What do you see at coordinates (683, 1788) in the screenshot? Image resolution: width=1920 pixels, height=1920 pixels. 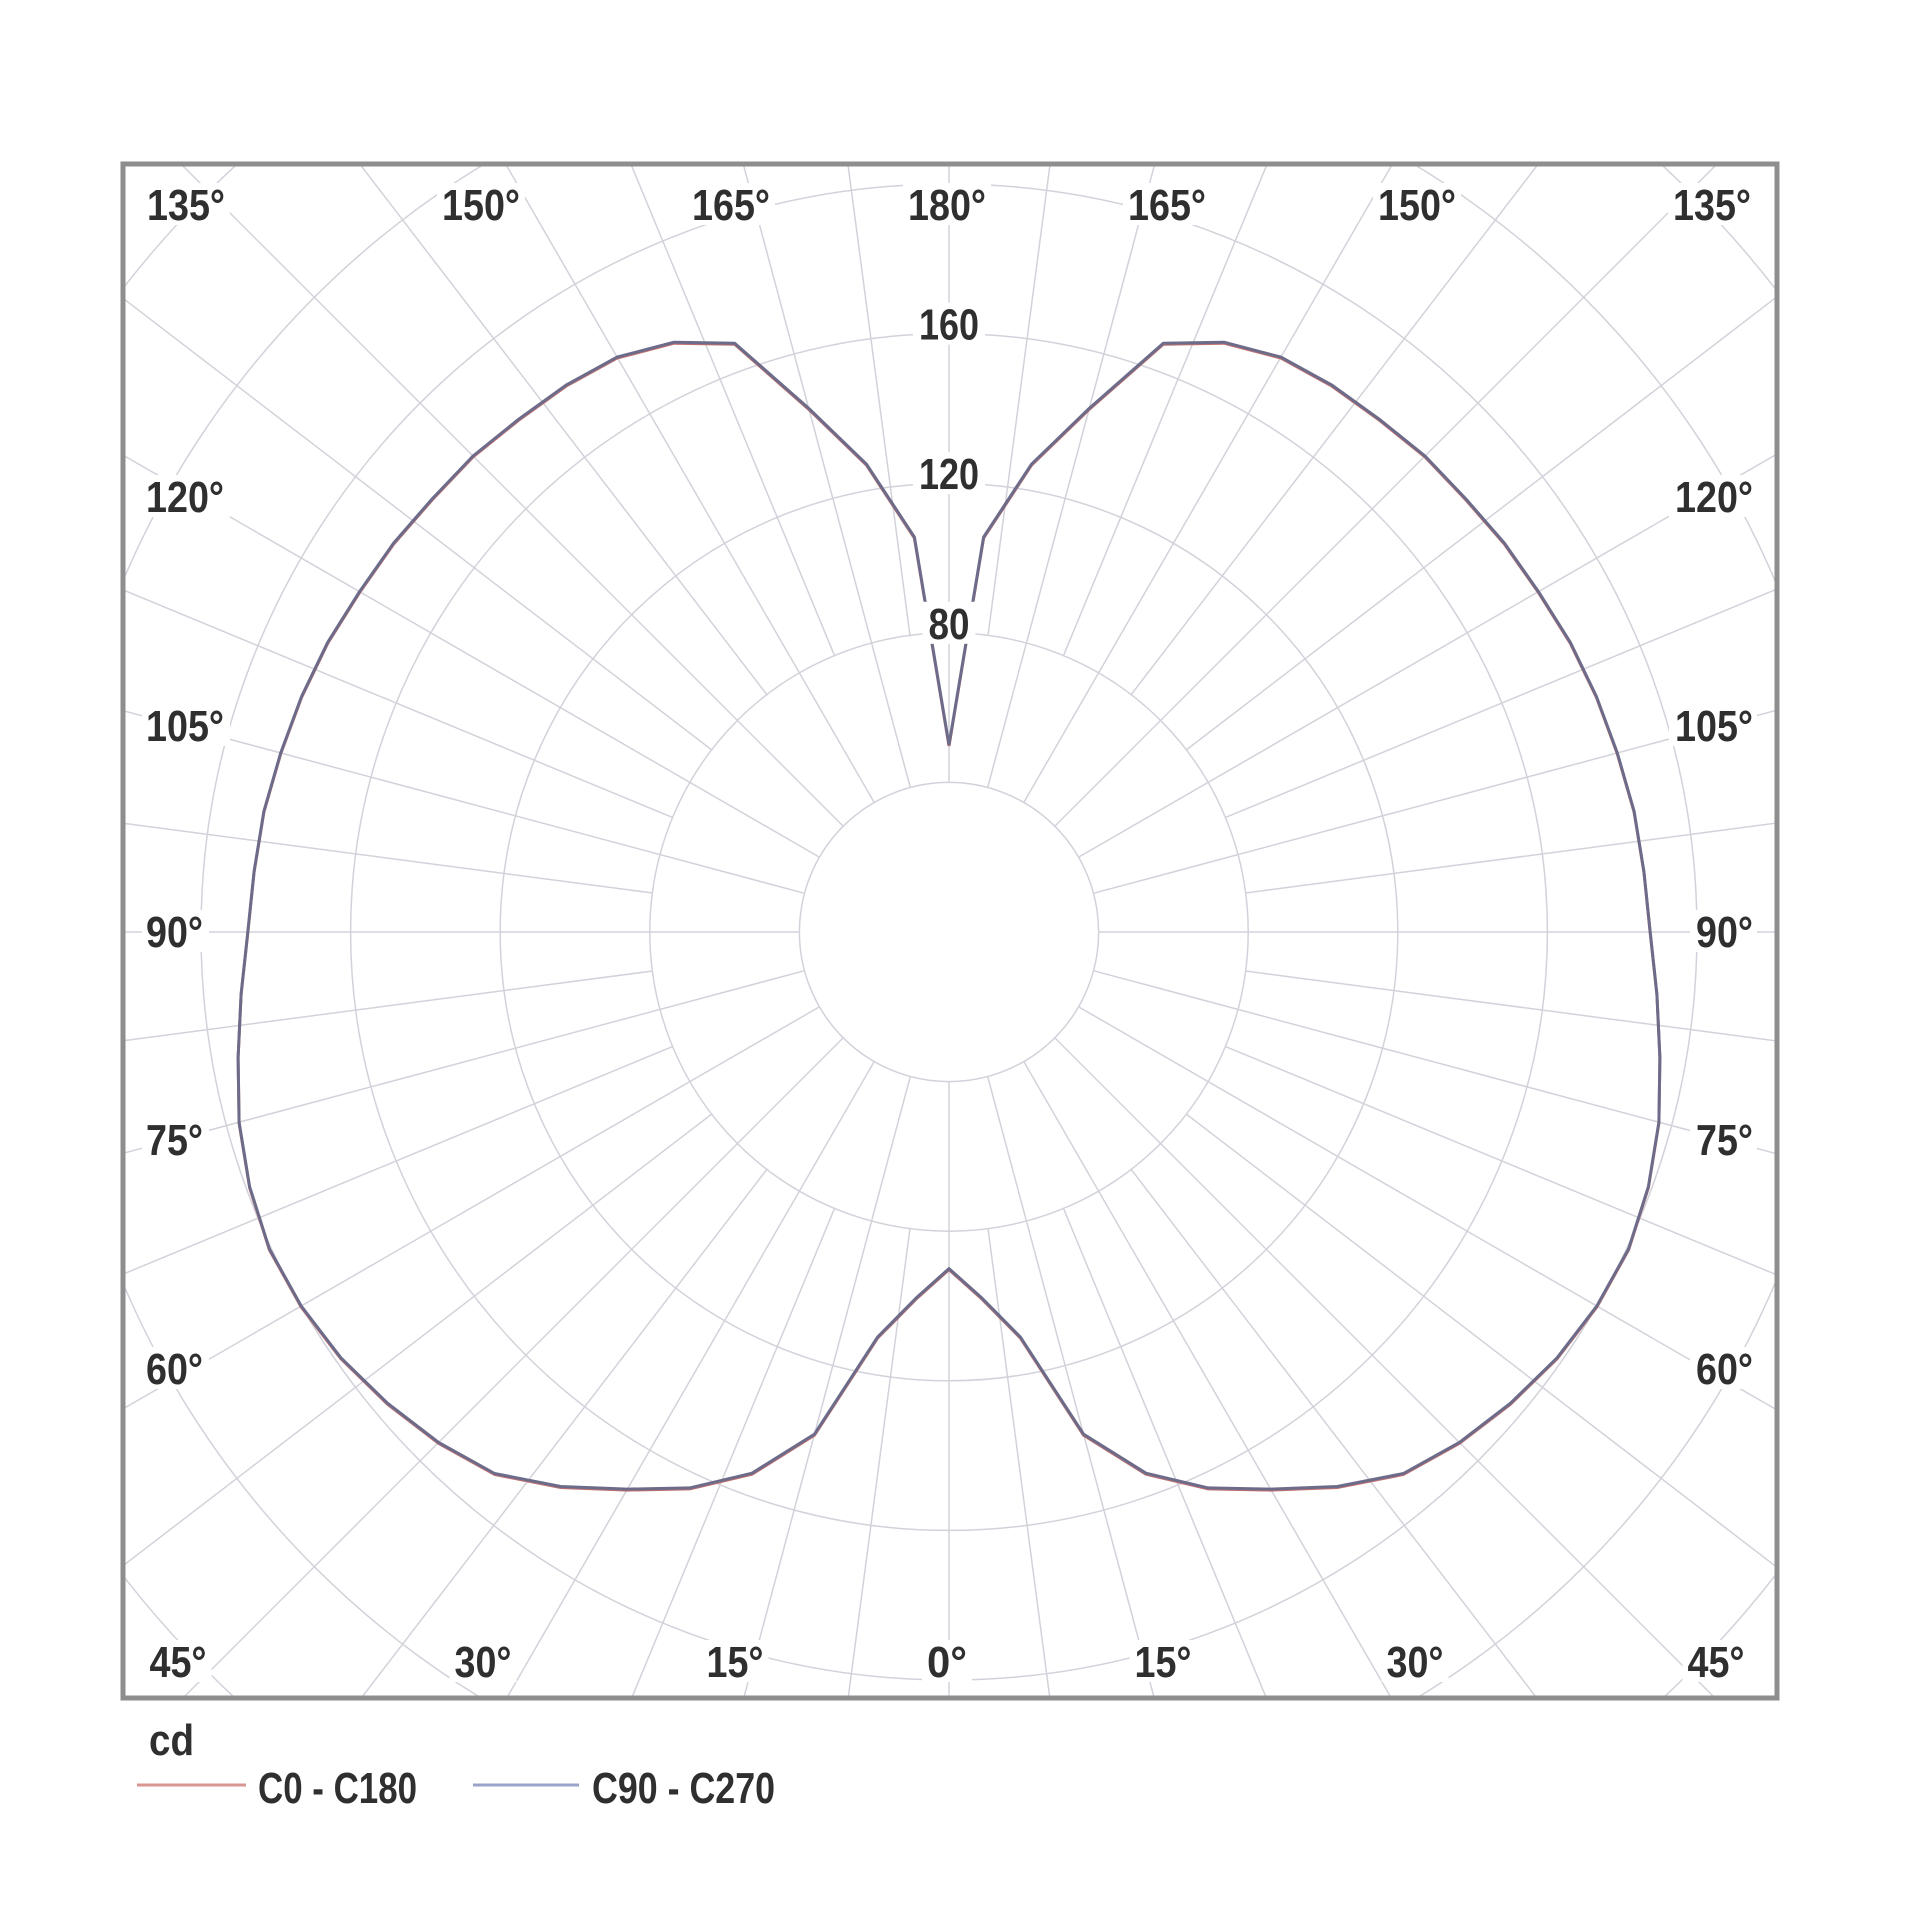 I see `svg-text: C90 - C270` at bounding box center [683, 1788].